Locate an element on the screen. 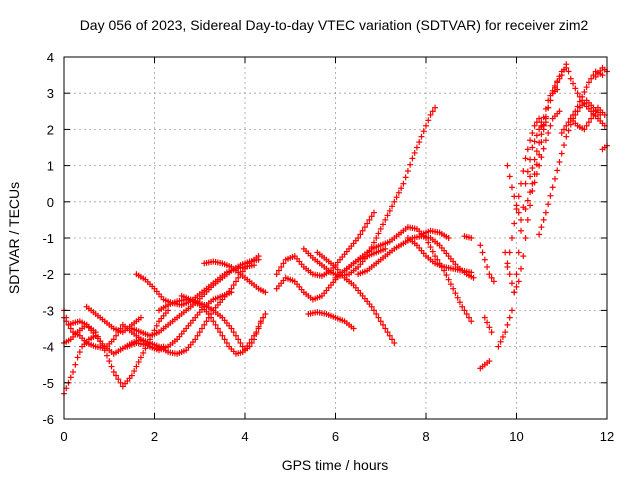  y-tick-label: 1 is located at coordinates (50, 166).